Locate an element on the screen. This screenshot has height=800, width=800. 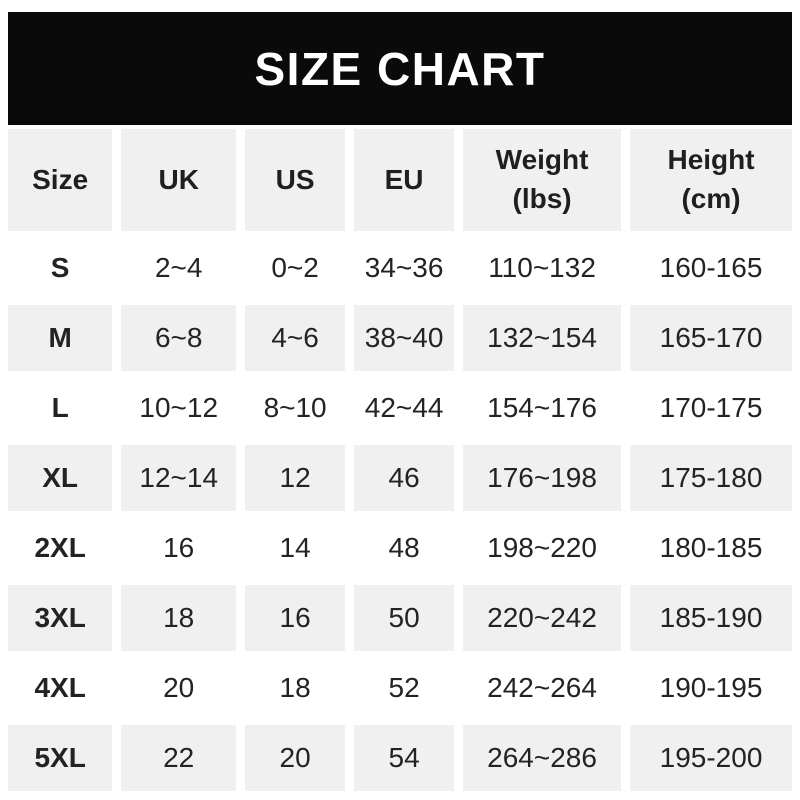
header-line1: Height is located at coordinates (711, 160).